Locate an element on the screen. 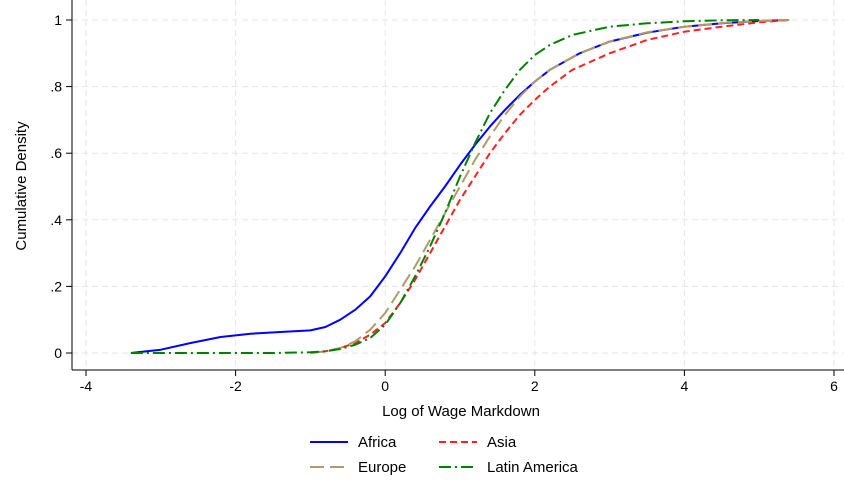 The width and height of the screenshot is (844, 487). x-tick-label-4: 4 is located at coordinates (685, 386).